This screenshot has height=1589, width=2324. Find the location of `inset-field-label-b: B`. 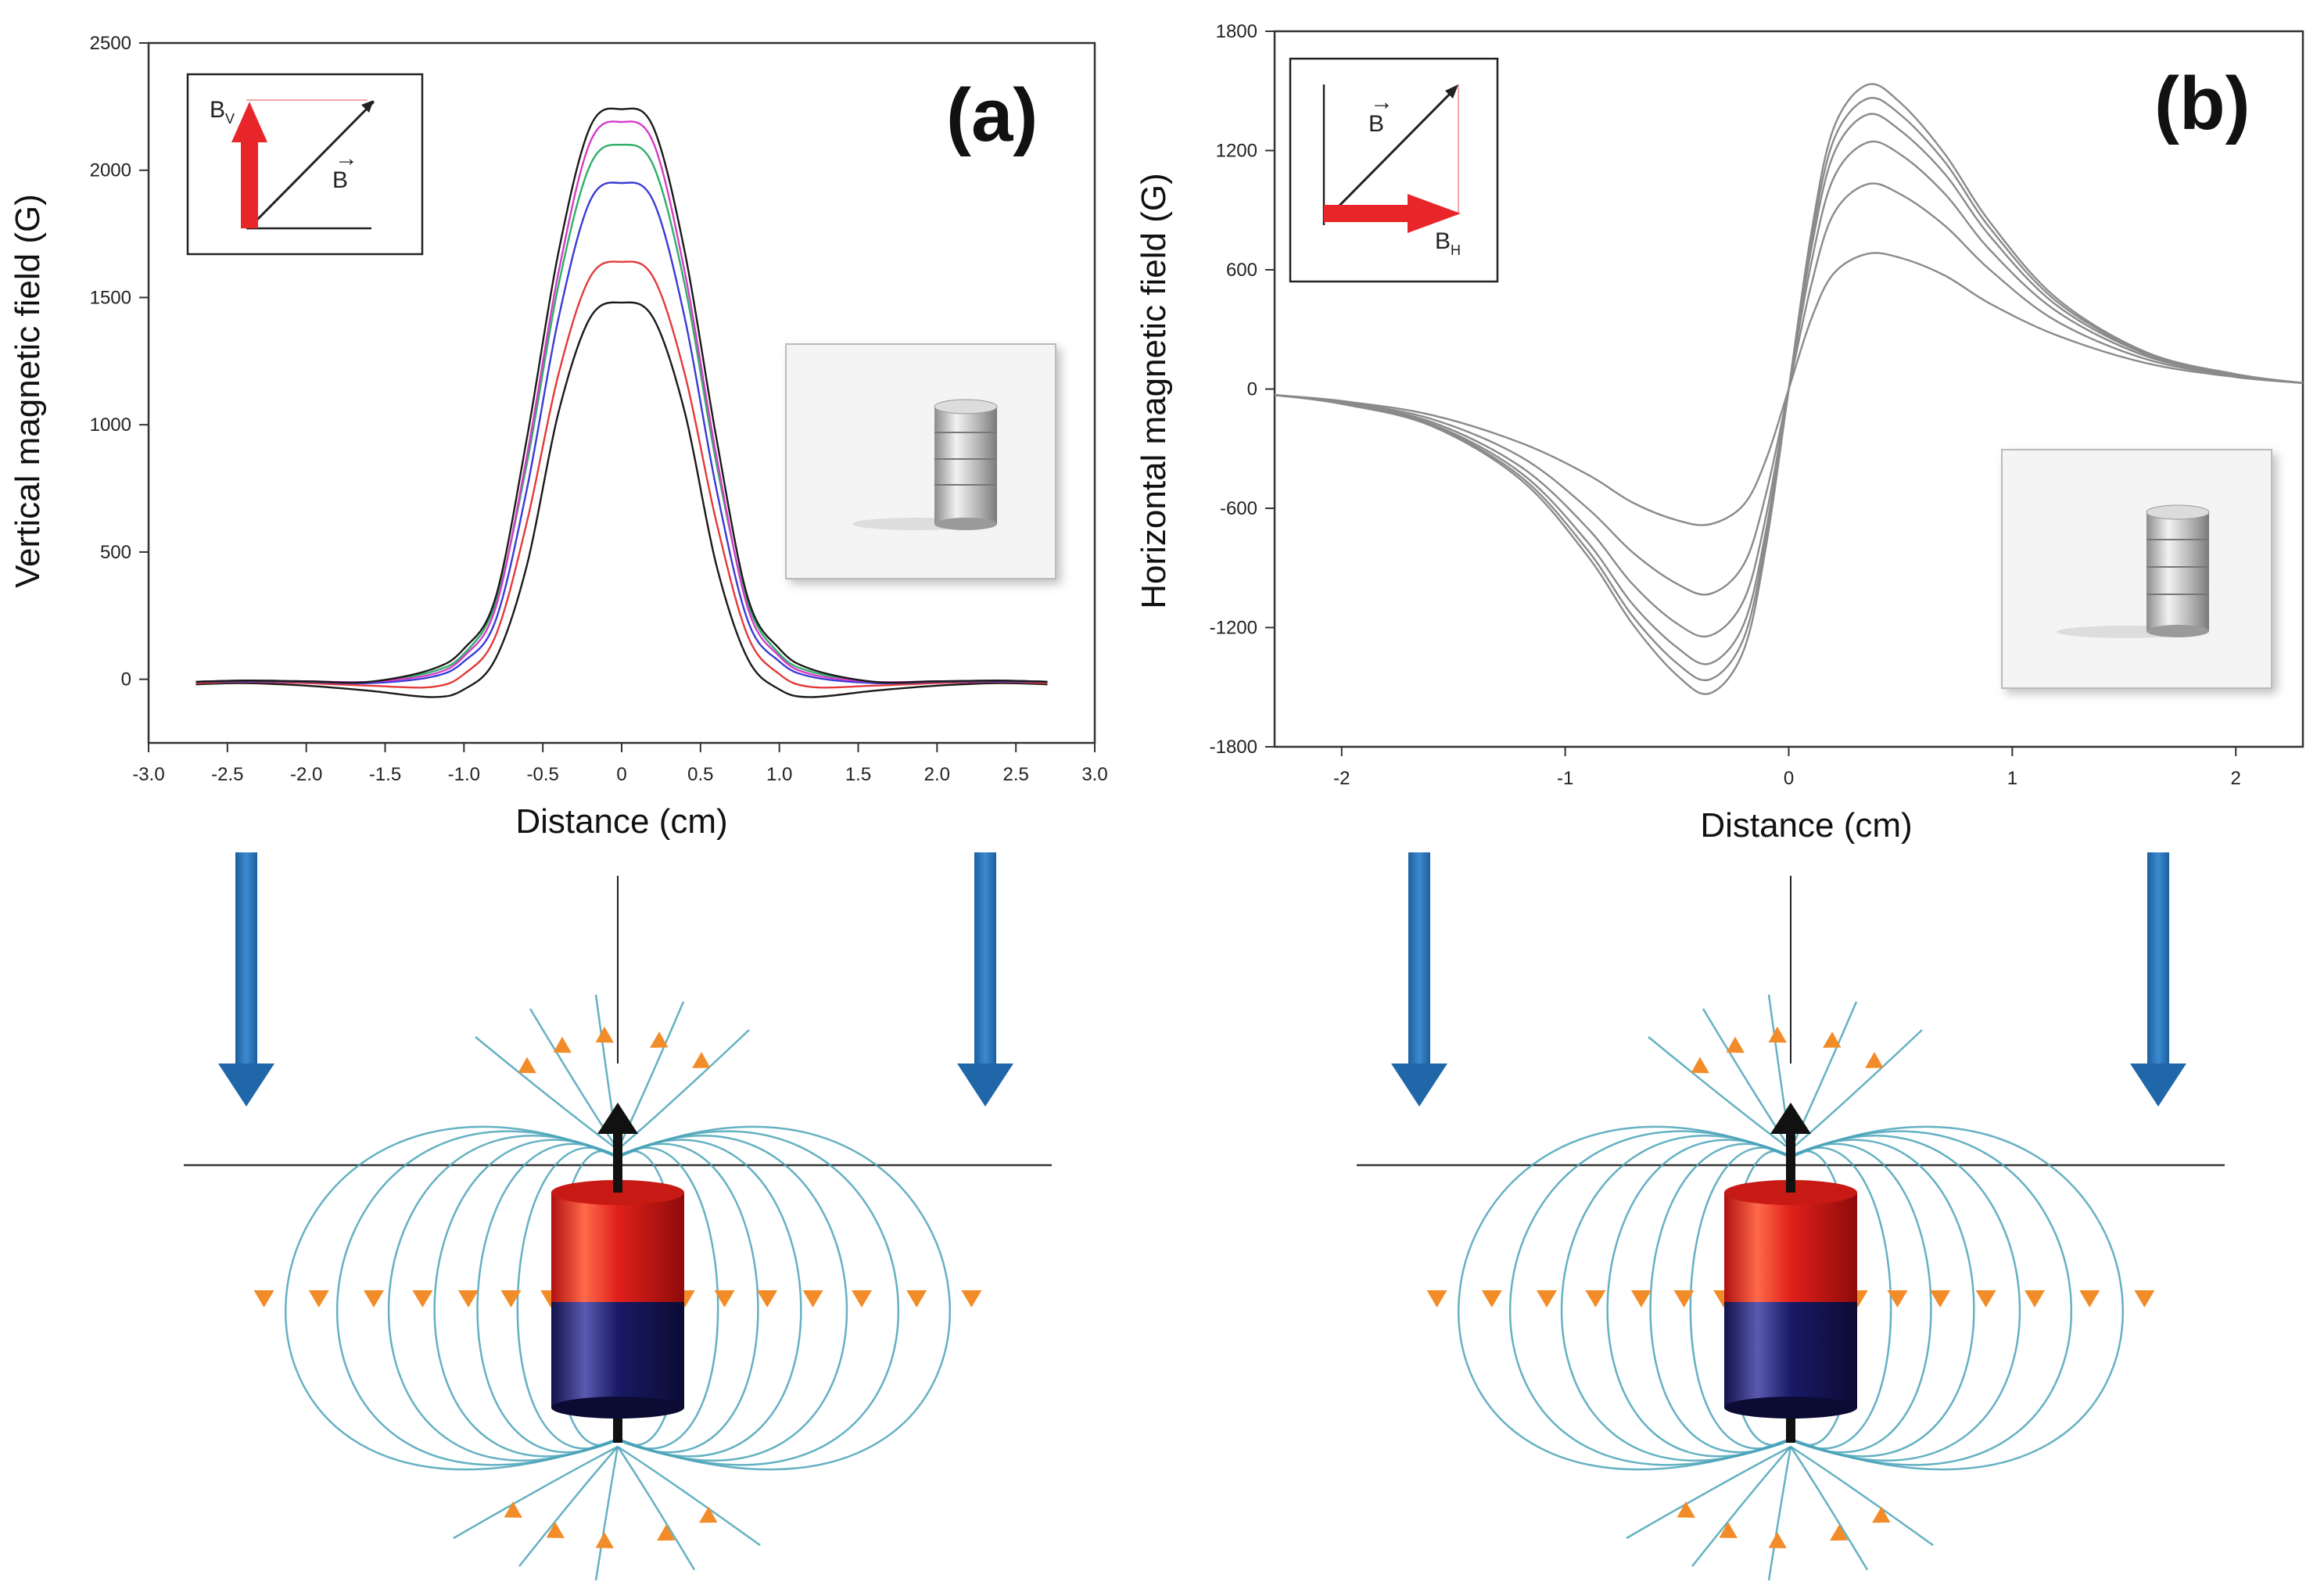

inset-field-label-b: B is located at coordinates (1376, 124).